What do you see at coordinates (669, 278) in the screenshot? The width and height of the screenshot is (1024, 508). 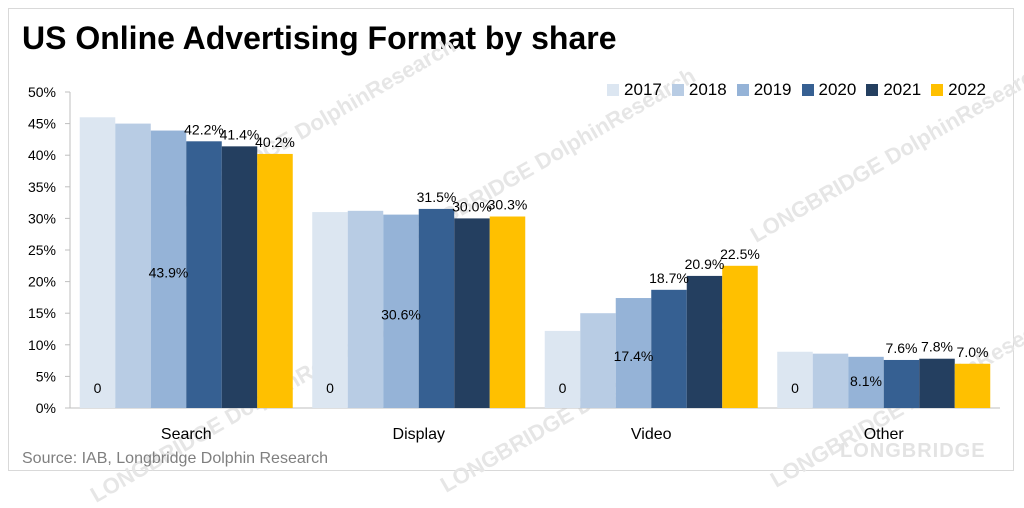 I see `data-label: 18.7%` at bounding box center [669, 278].